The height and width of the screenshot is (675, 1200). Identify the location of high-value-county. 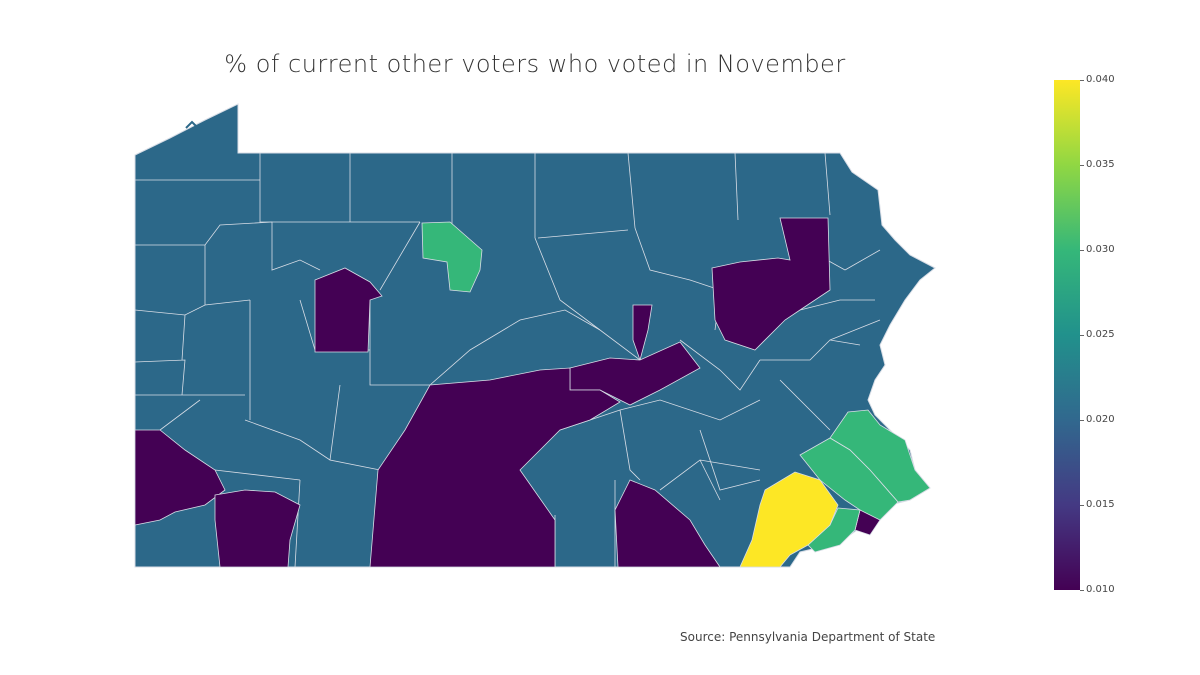
(789, 519).